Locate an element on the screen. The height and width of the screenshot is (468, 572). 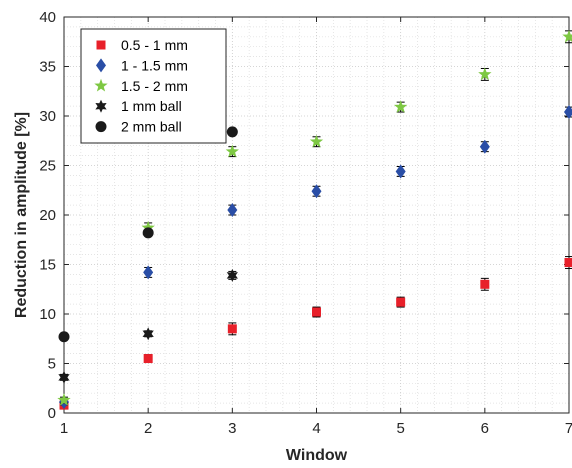
y-tick-label: 20 is located at coordinates (47, 215).